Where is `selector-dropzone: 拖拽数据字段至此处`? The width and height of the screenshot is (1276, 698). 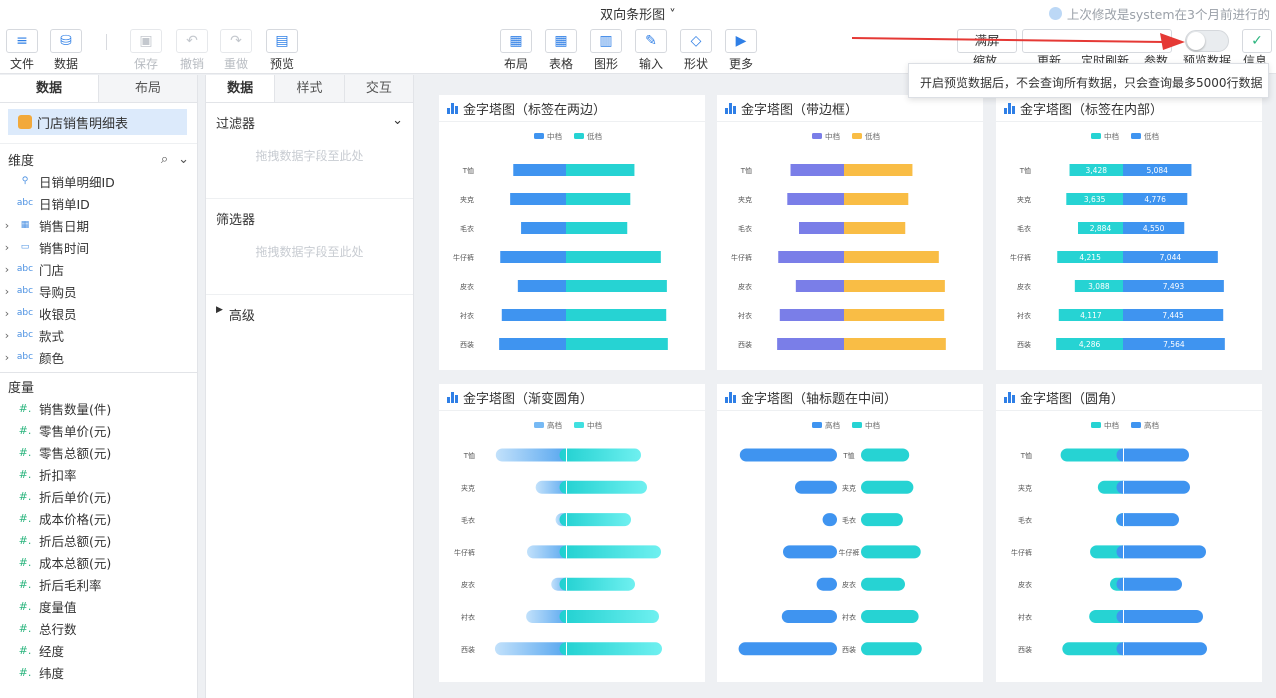
selector-dropzone: 拖拽数据字段至此处 is located at coordinates (309, 252).